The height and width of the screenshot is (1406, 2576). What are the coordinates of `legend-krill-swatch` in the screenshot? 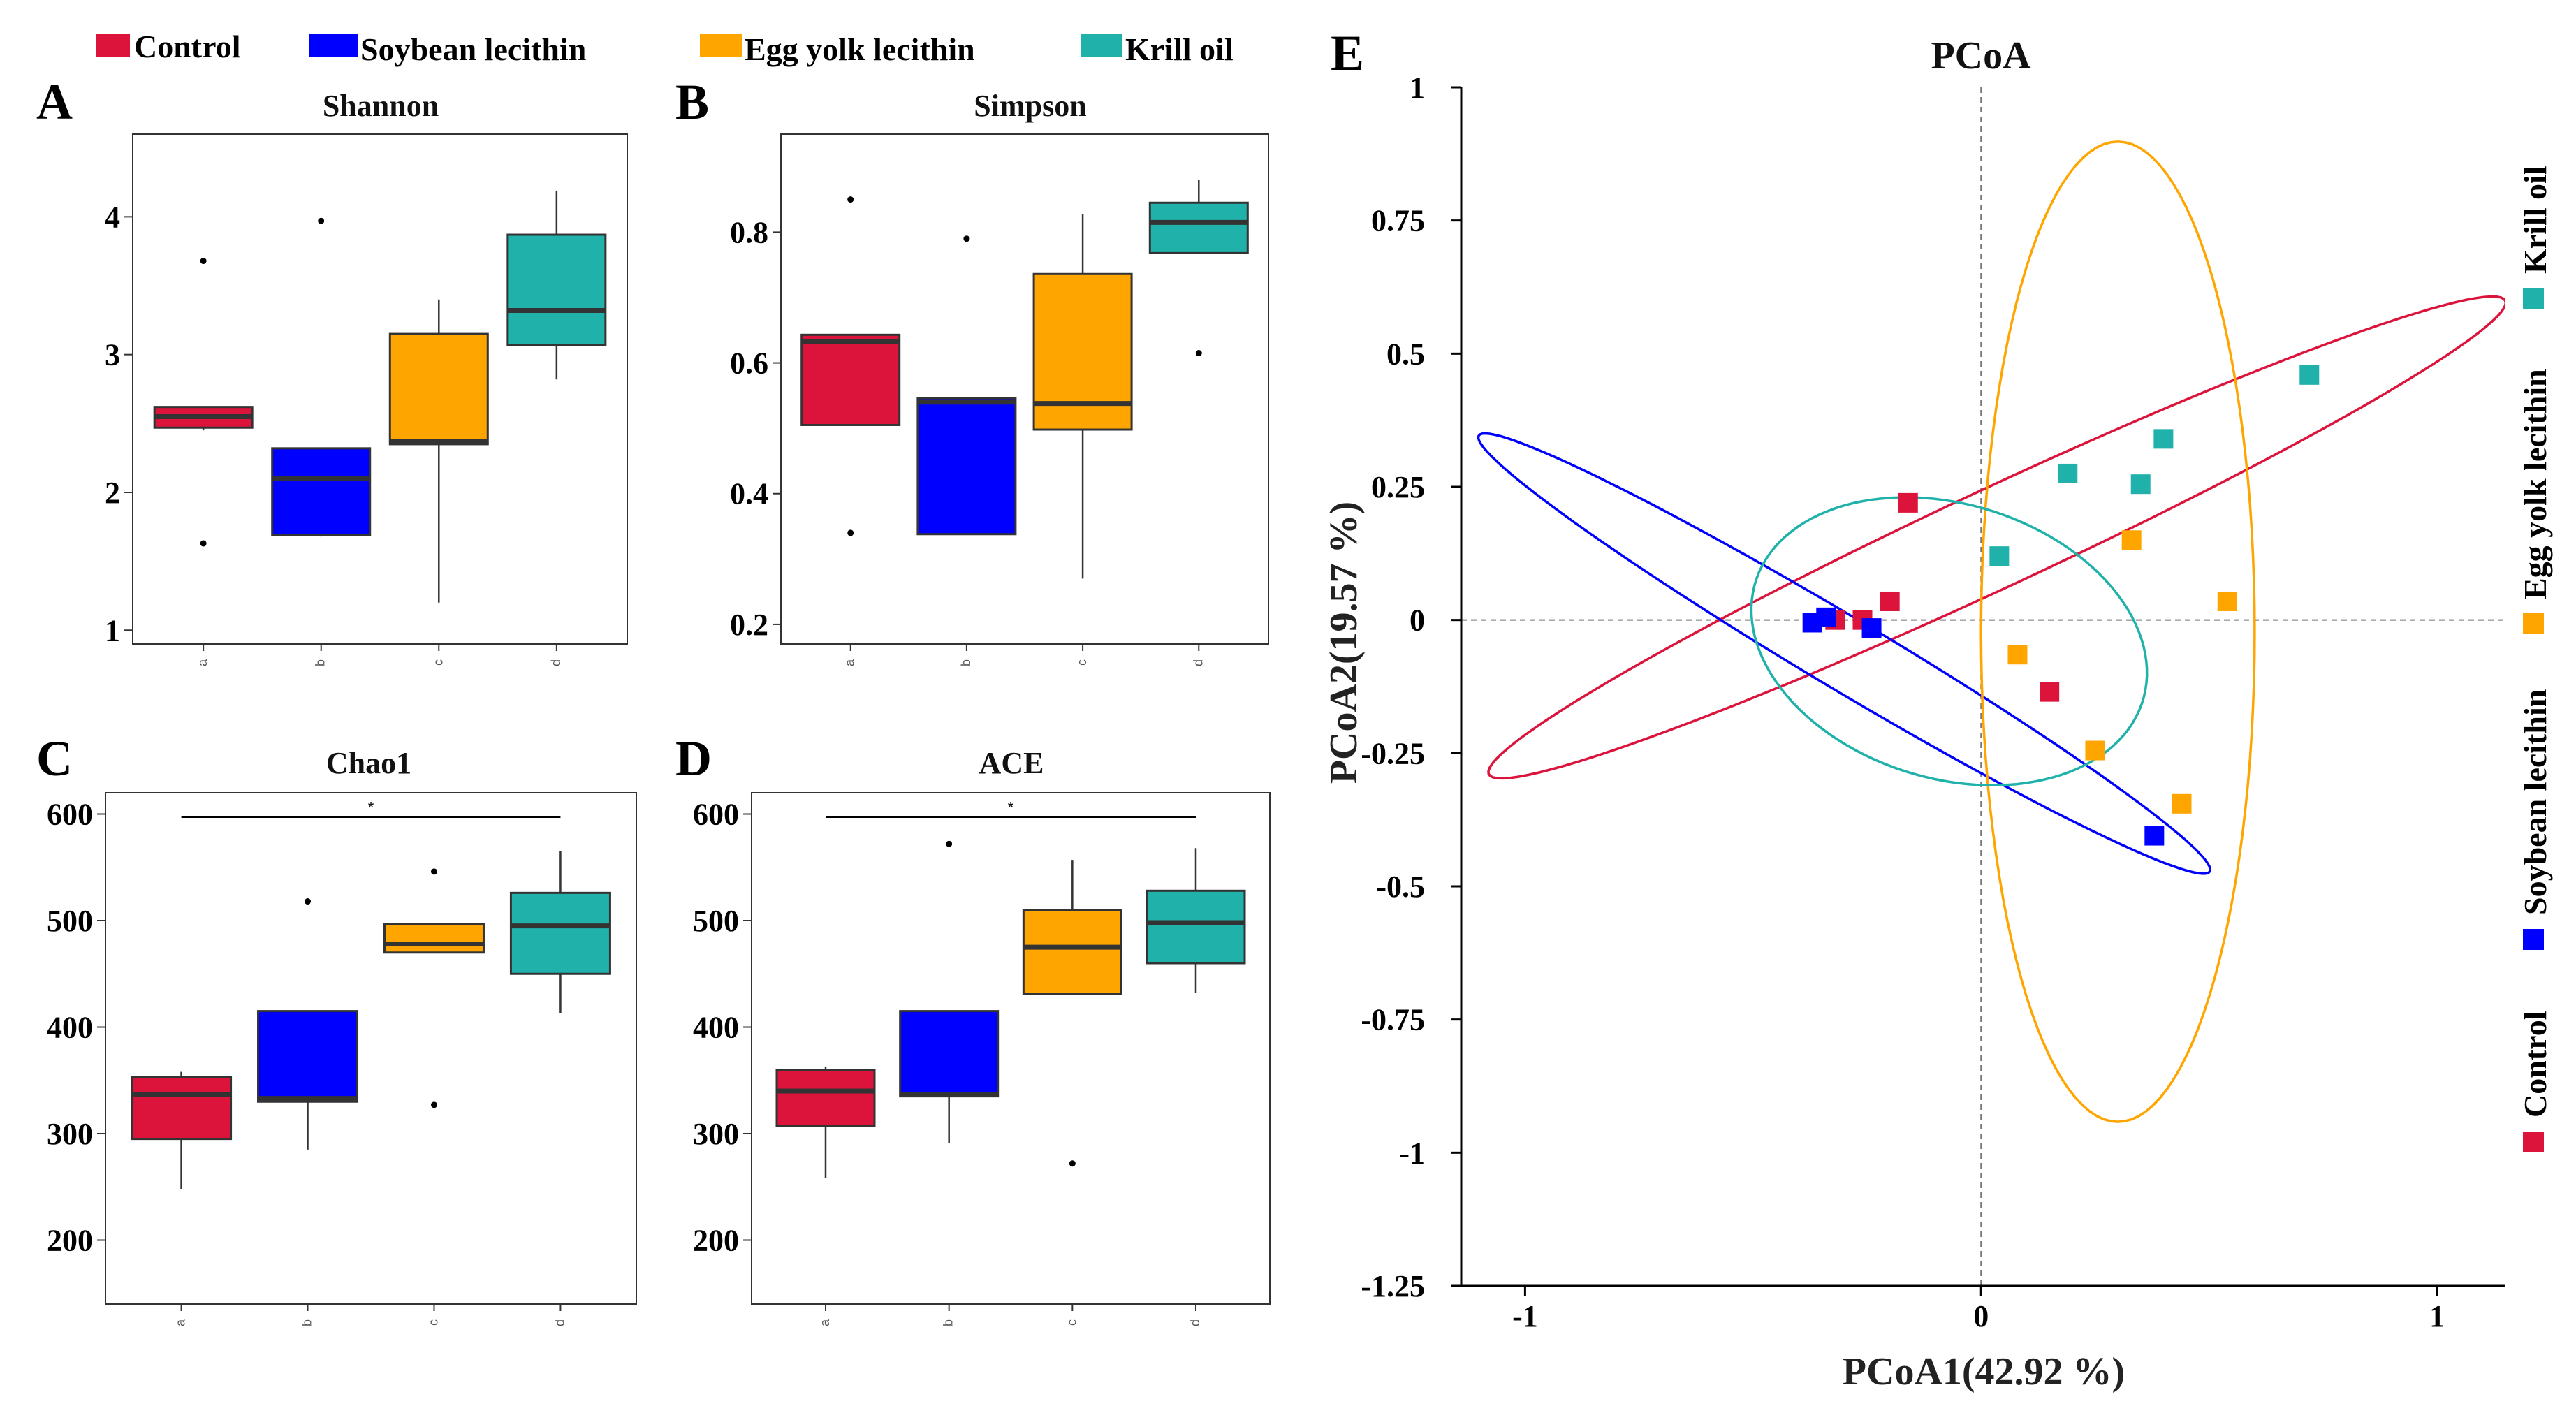 It's located at (1101, 46).